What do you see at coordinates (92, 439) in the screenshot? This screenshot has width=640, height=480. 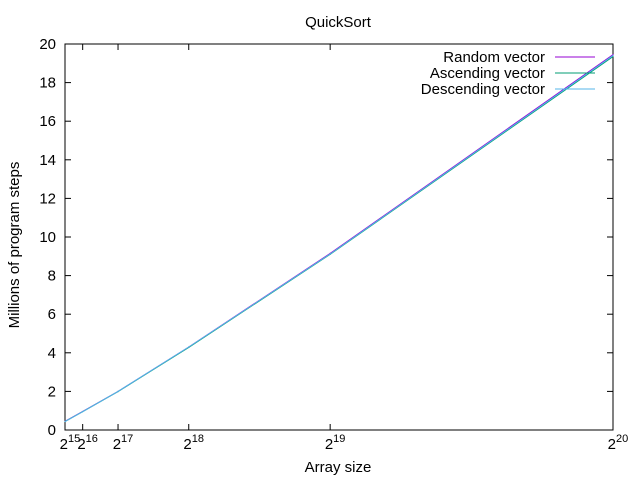 I see `x-tick-exponent: 16` at bounding box center [92, 439].